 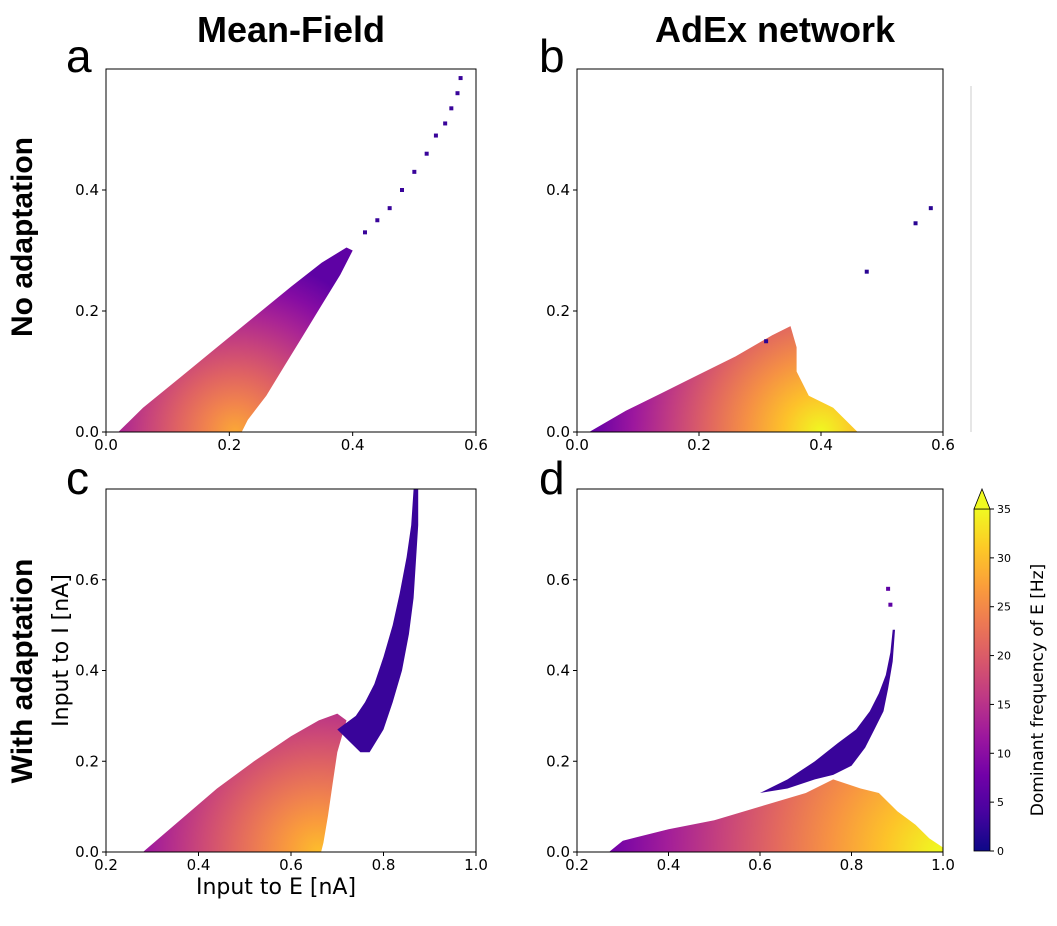 What do you see at coordinates (77, 478) in the screenshot?
I see `panel-letter: c` at bounding box center [77, 478].